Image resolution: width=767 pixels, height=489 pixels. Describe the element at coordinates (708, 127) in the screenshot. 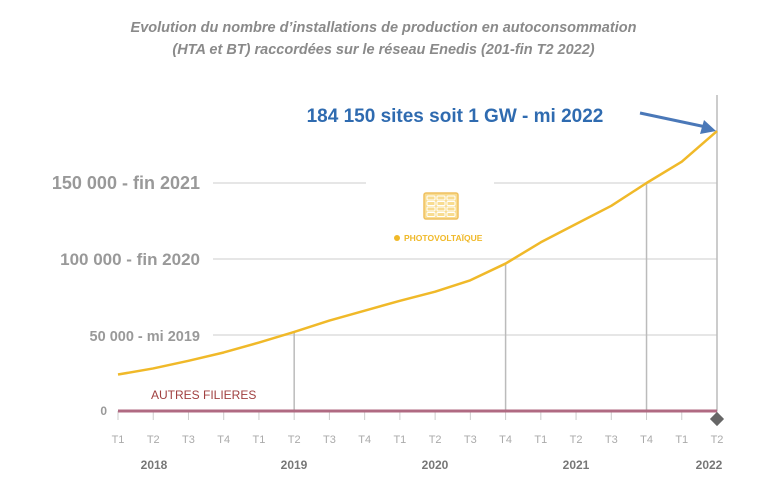

I see `arrow-head-icon` at that location.